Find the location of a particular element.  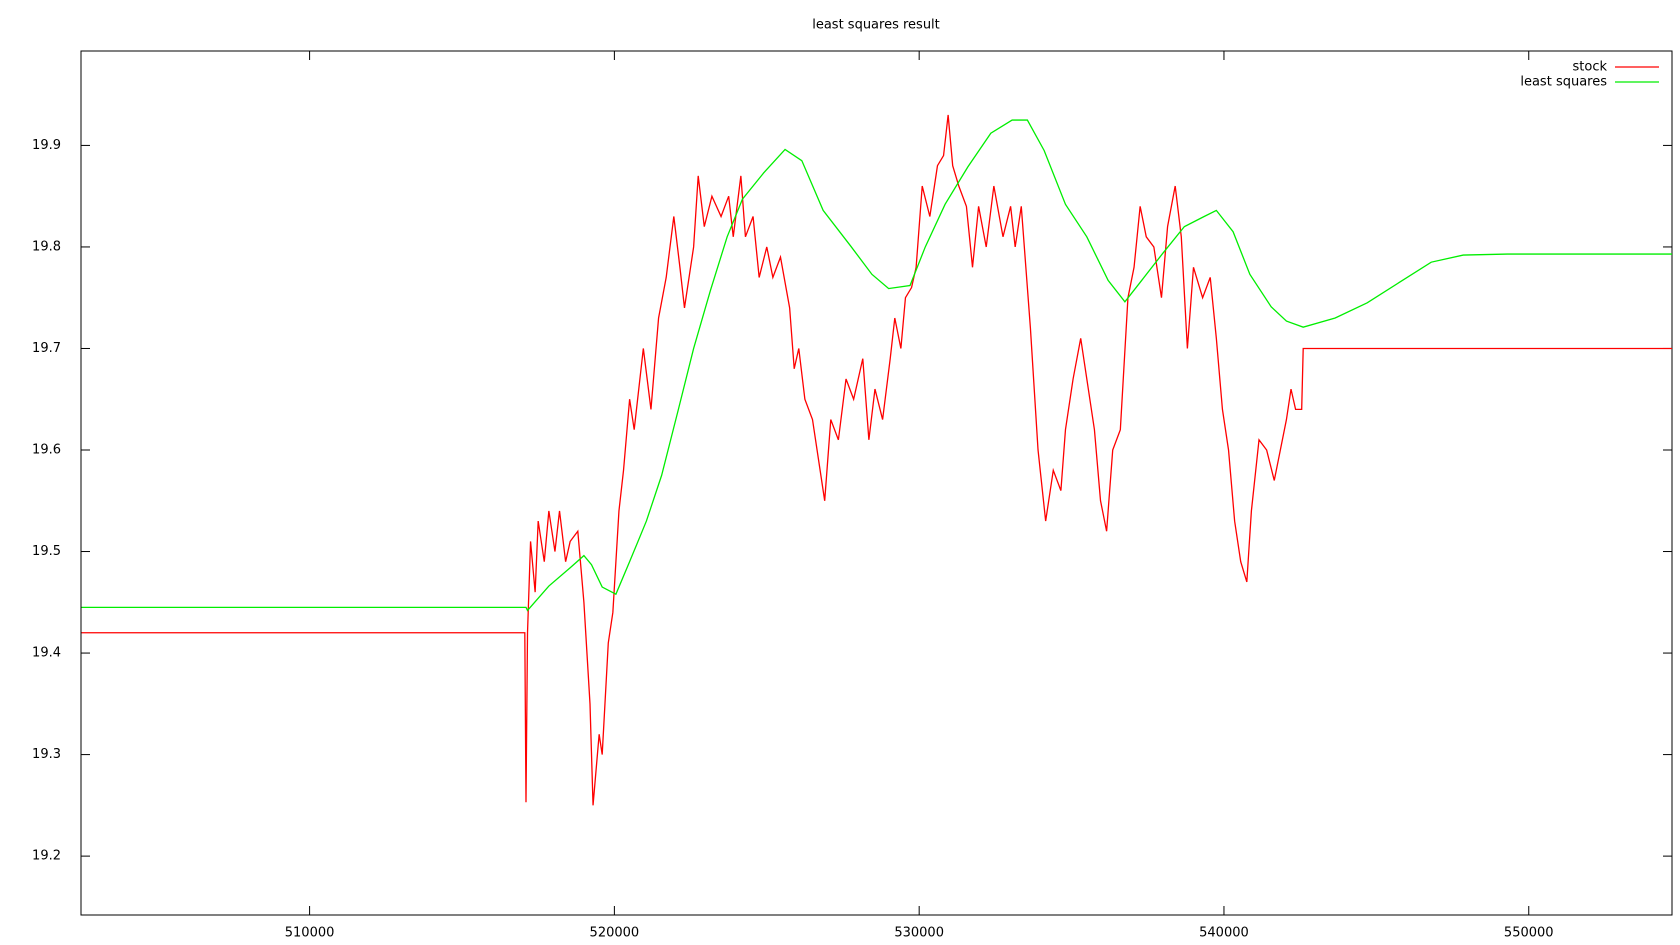

y-tick-label: 19.7 is located at coordinates (46, 348).